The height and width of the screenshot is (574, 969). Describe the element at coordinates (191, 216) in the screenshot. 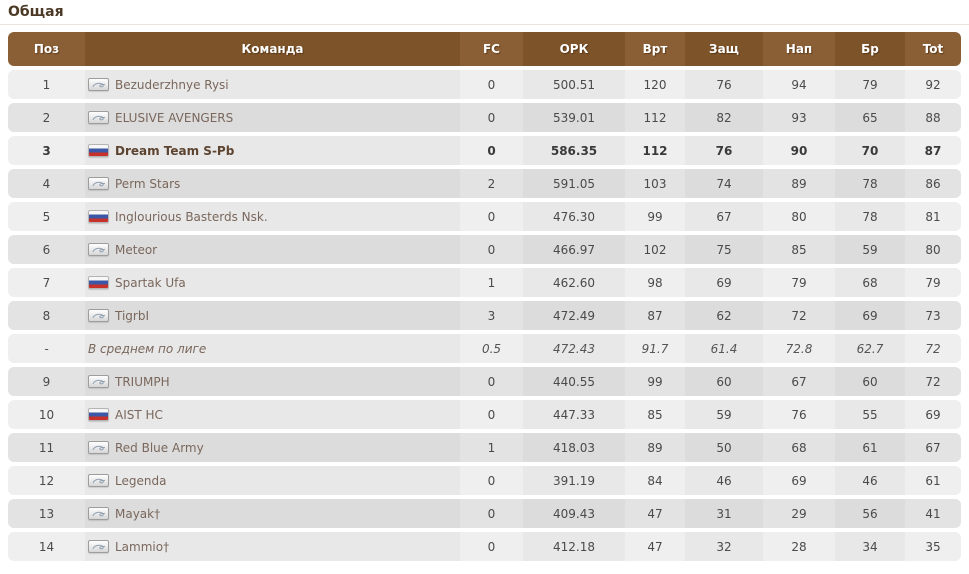

I see `team-link: Inglourious Basterds Nsk.` at that location.